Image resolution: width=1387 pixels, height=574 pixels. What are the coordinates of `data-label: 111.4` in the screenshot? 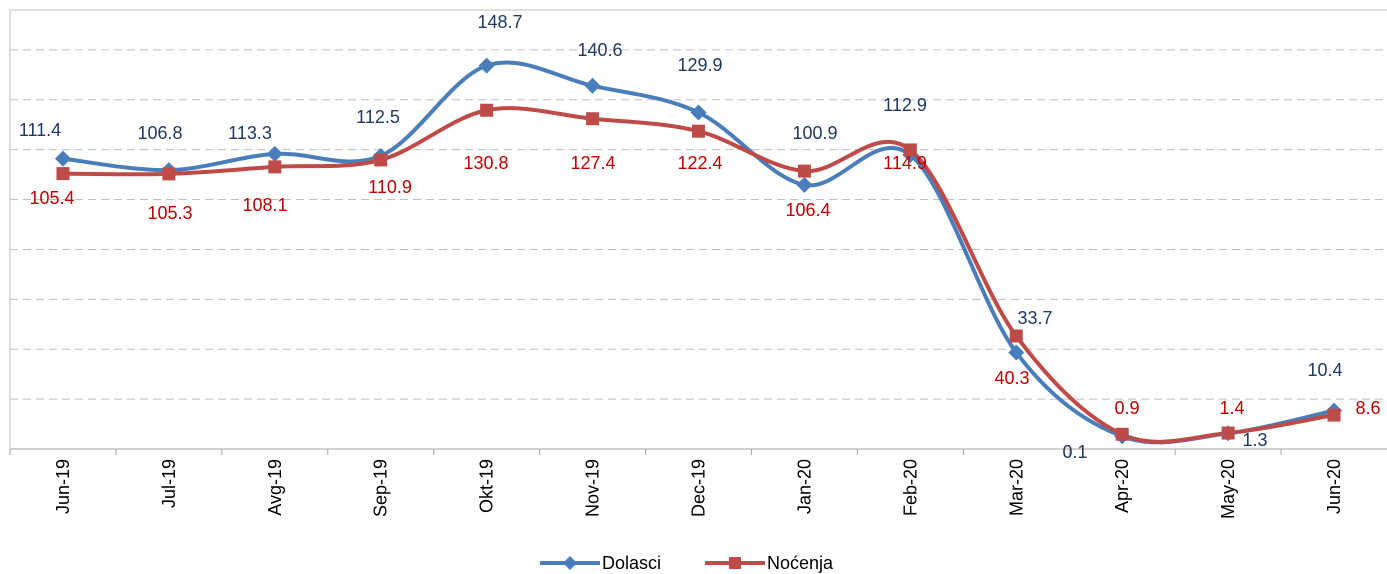 It's located at (40, 130).